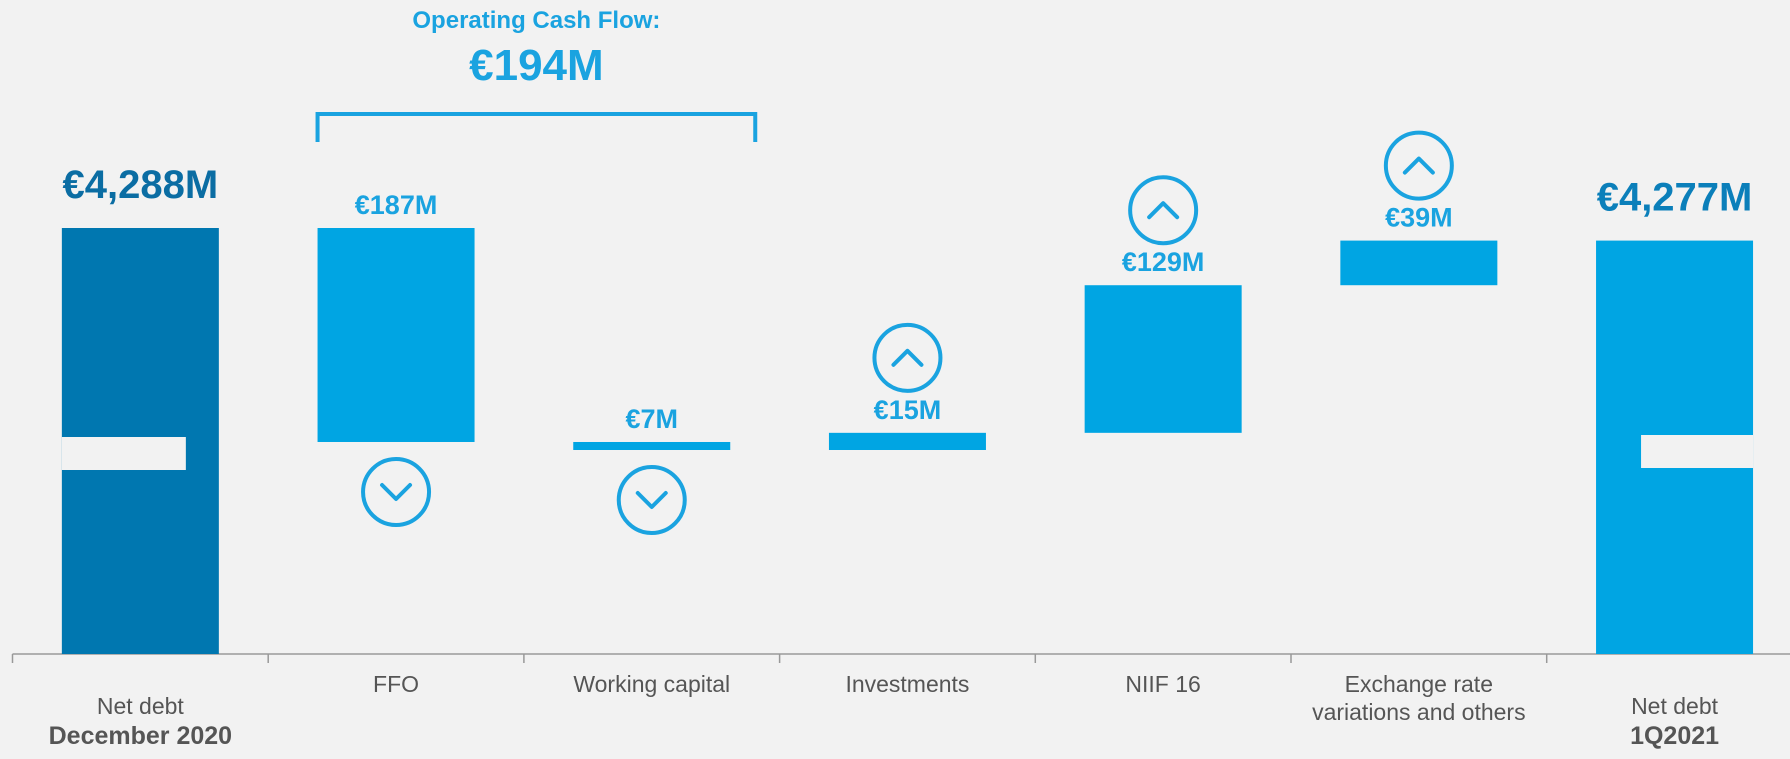  I want to click on value-label: €7M, so click(651, 419).